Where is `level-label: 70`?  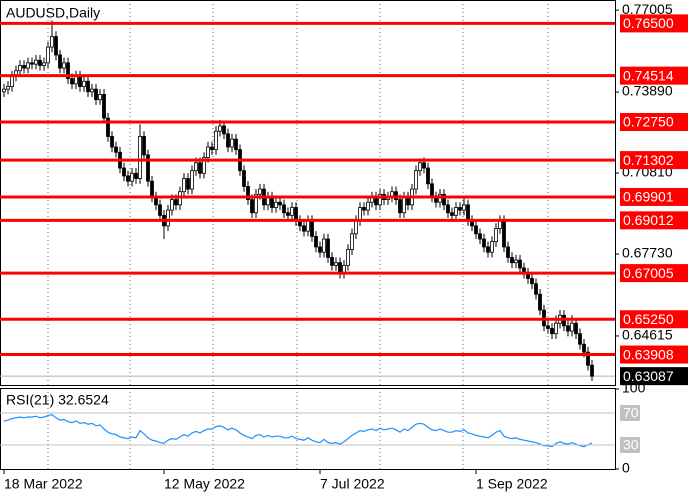
level-label: 70 is located at coordinates (631, 413).